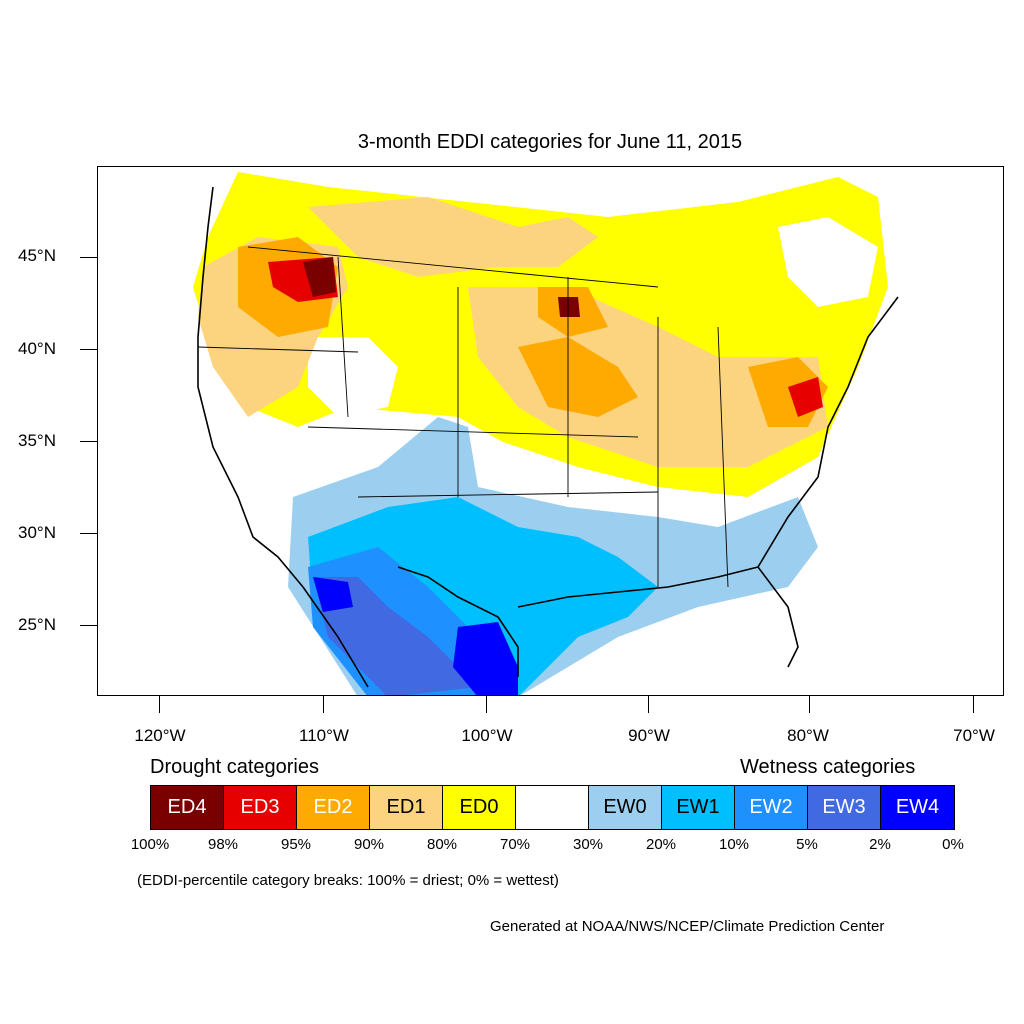  I want to click on region-ed3-ohio, so click(805, 397).